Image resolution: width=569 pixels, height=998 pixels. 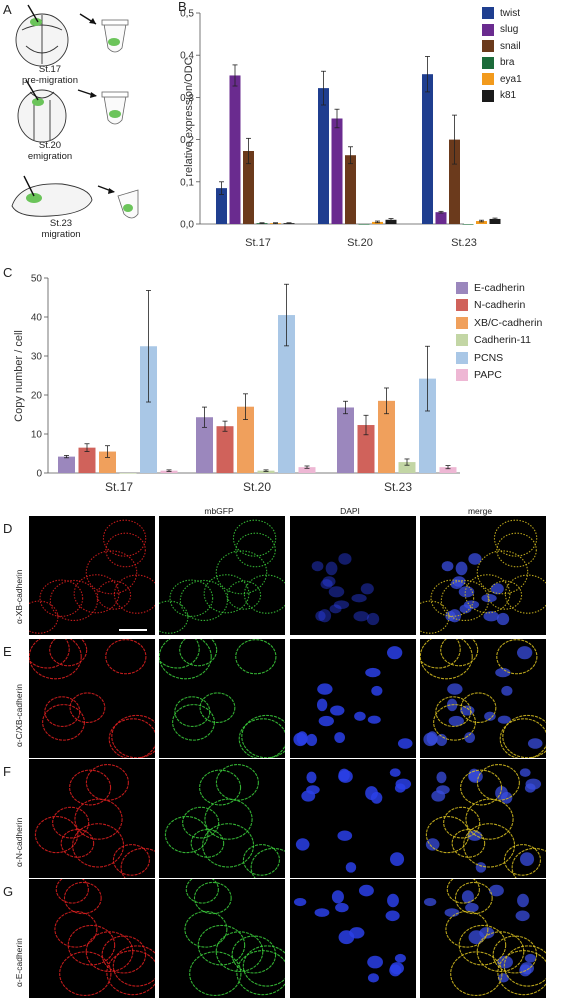 What do you see at coordinates (427, 425) in the screenshot?
I see `bar-pcns-st23` at bounding box center [427, 425].